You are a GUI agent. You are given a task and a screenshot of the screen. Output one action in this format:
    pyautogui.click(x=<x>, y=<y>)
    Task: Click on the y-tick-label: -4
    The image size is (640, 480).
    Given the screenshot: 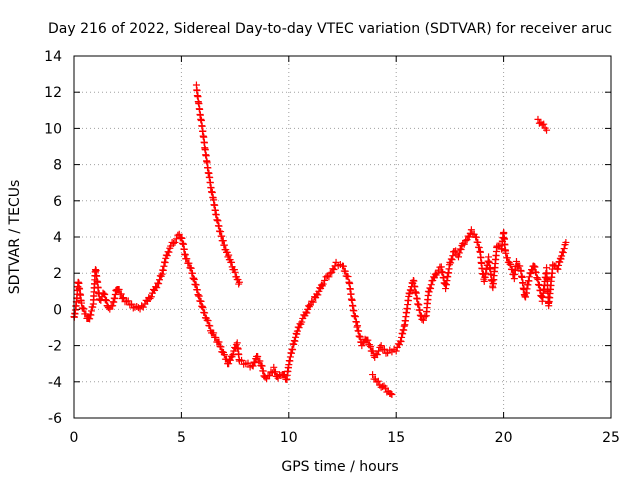 What is the action you would take?
    pyautogui.click(x=55, y=383)
    